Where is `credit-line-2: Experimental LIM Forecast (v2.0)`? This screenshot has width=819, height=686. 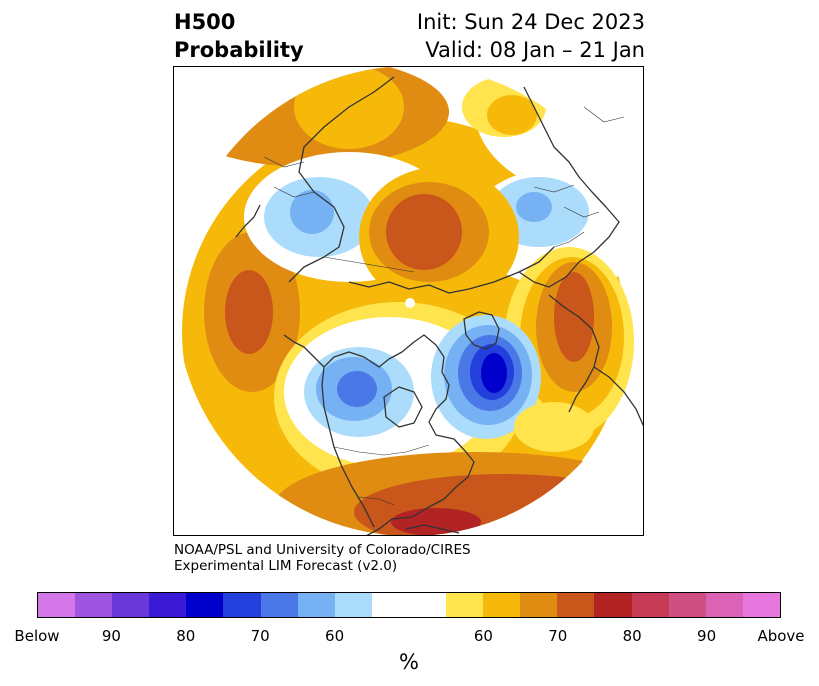
credit-line-2: Experimental LIM Forecast (v2.0) is located at coordinates (286, 566).